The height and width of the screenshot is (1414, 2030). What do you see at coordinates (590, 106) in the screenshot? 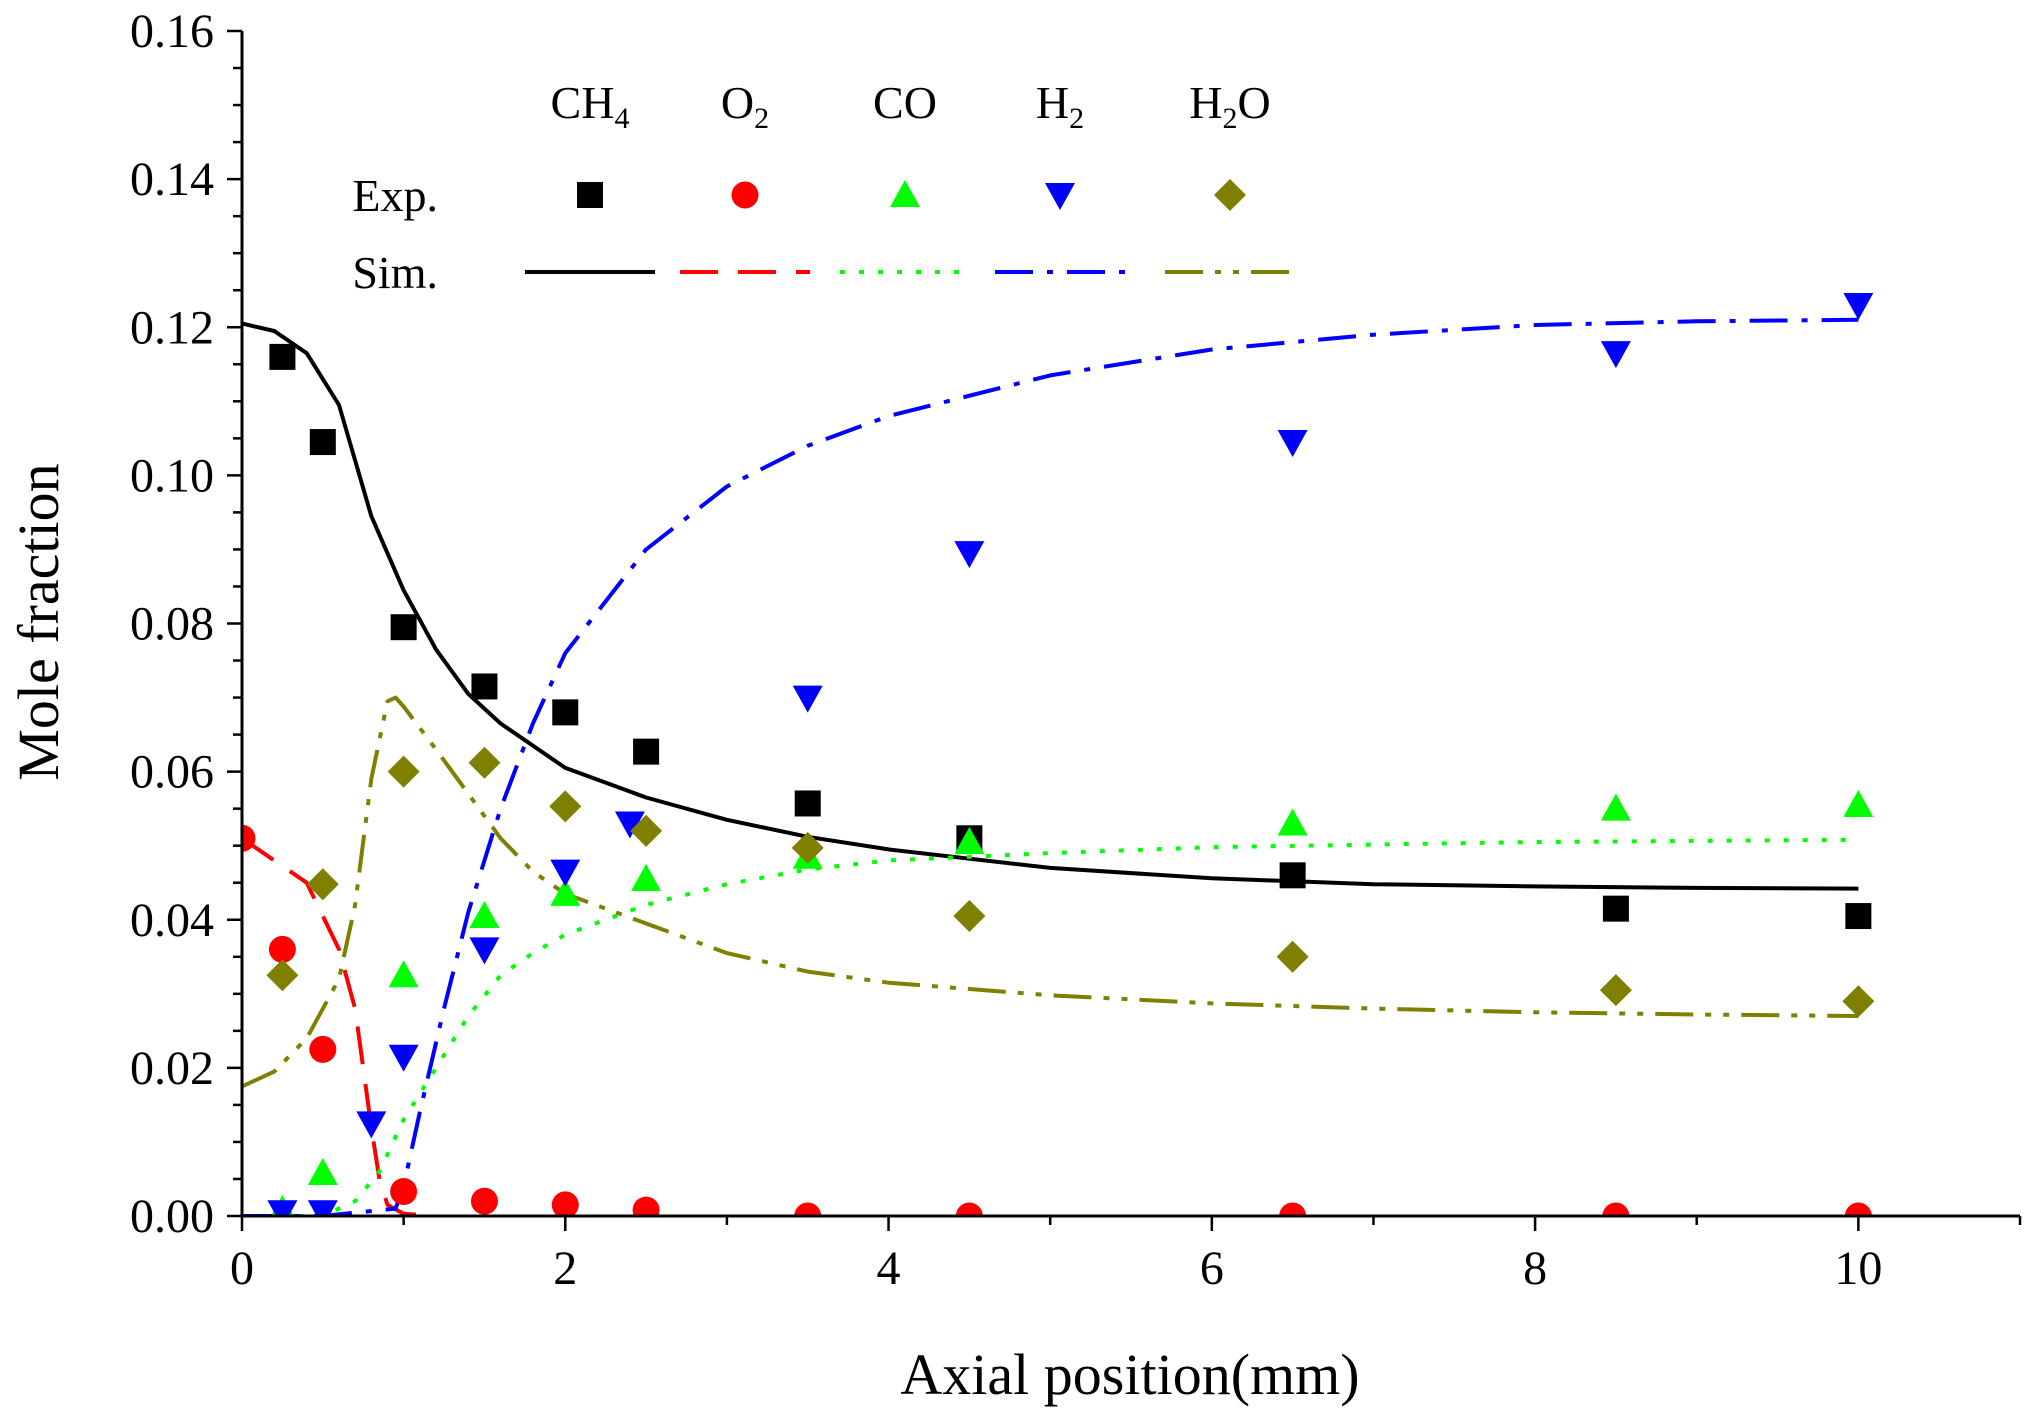
I see `legend-header-ch4: CH4` at bounding box center [590, 106].